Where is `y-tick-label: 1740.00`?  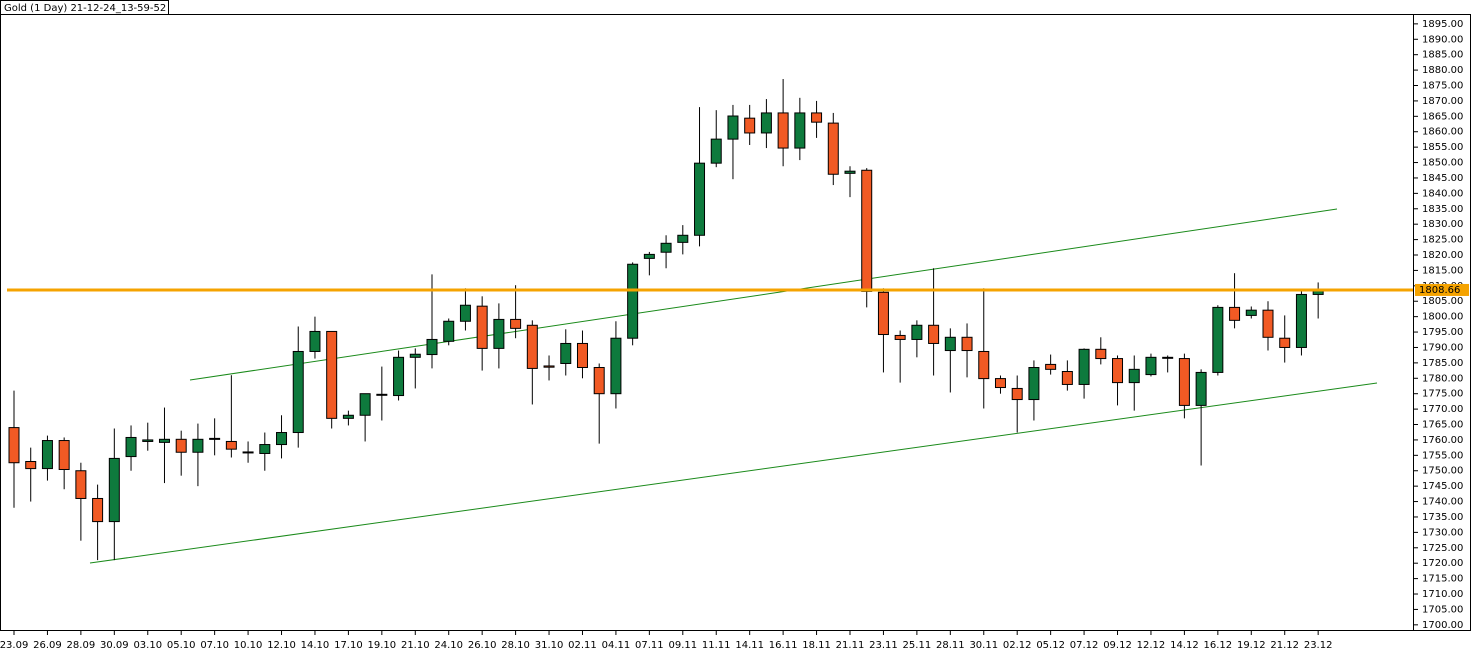 y-tick-label: 1740.00 is located at coordinates (1442, 502).